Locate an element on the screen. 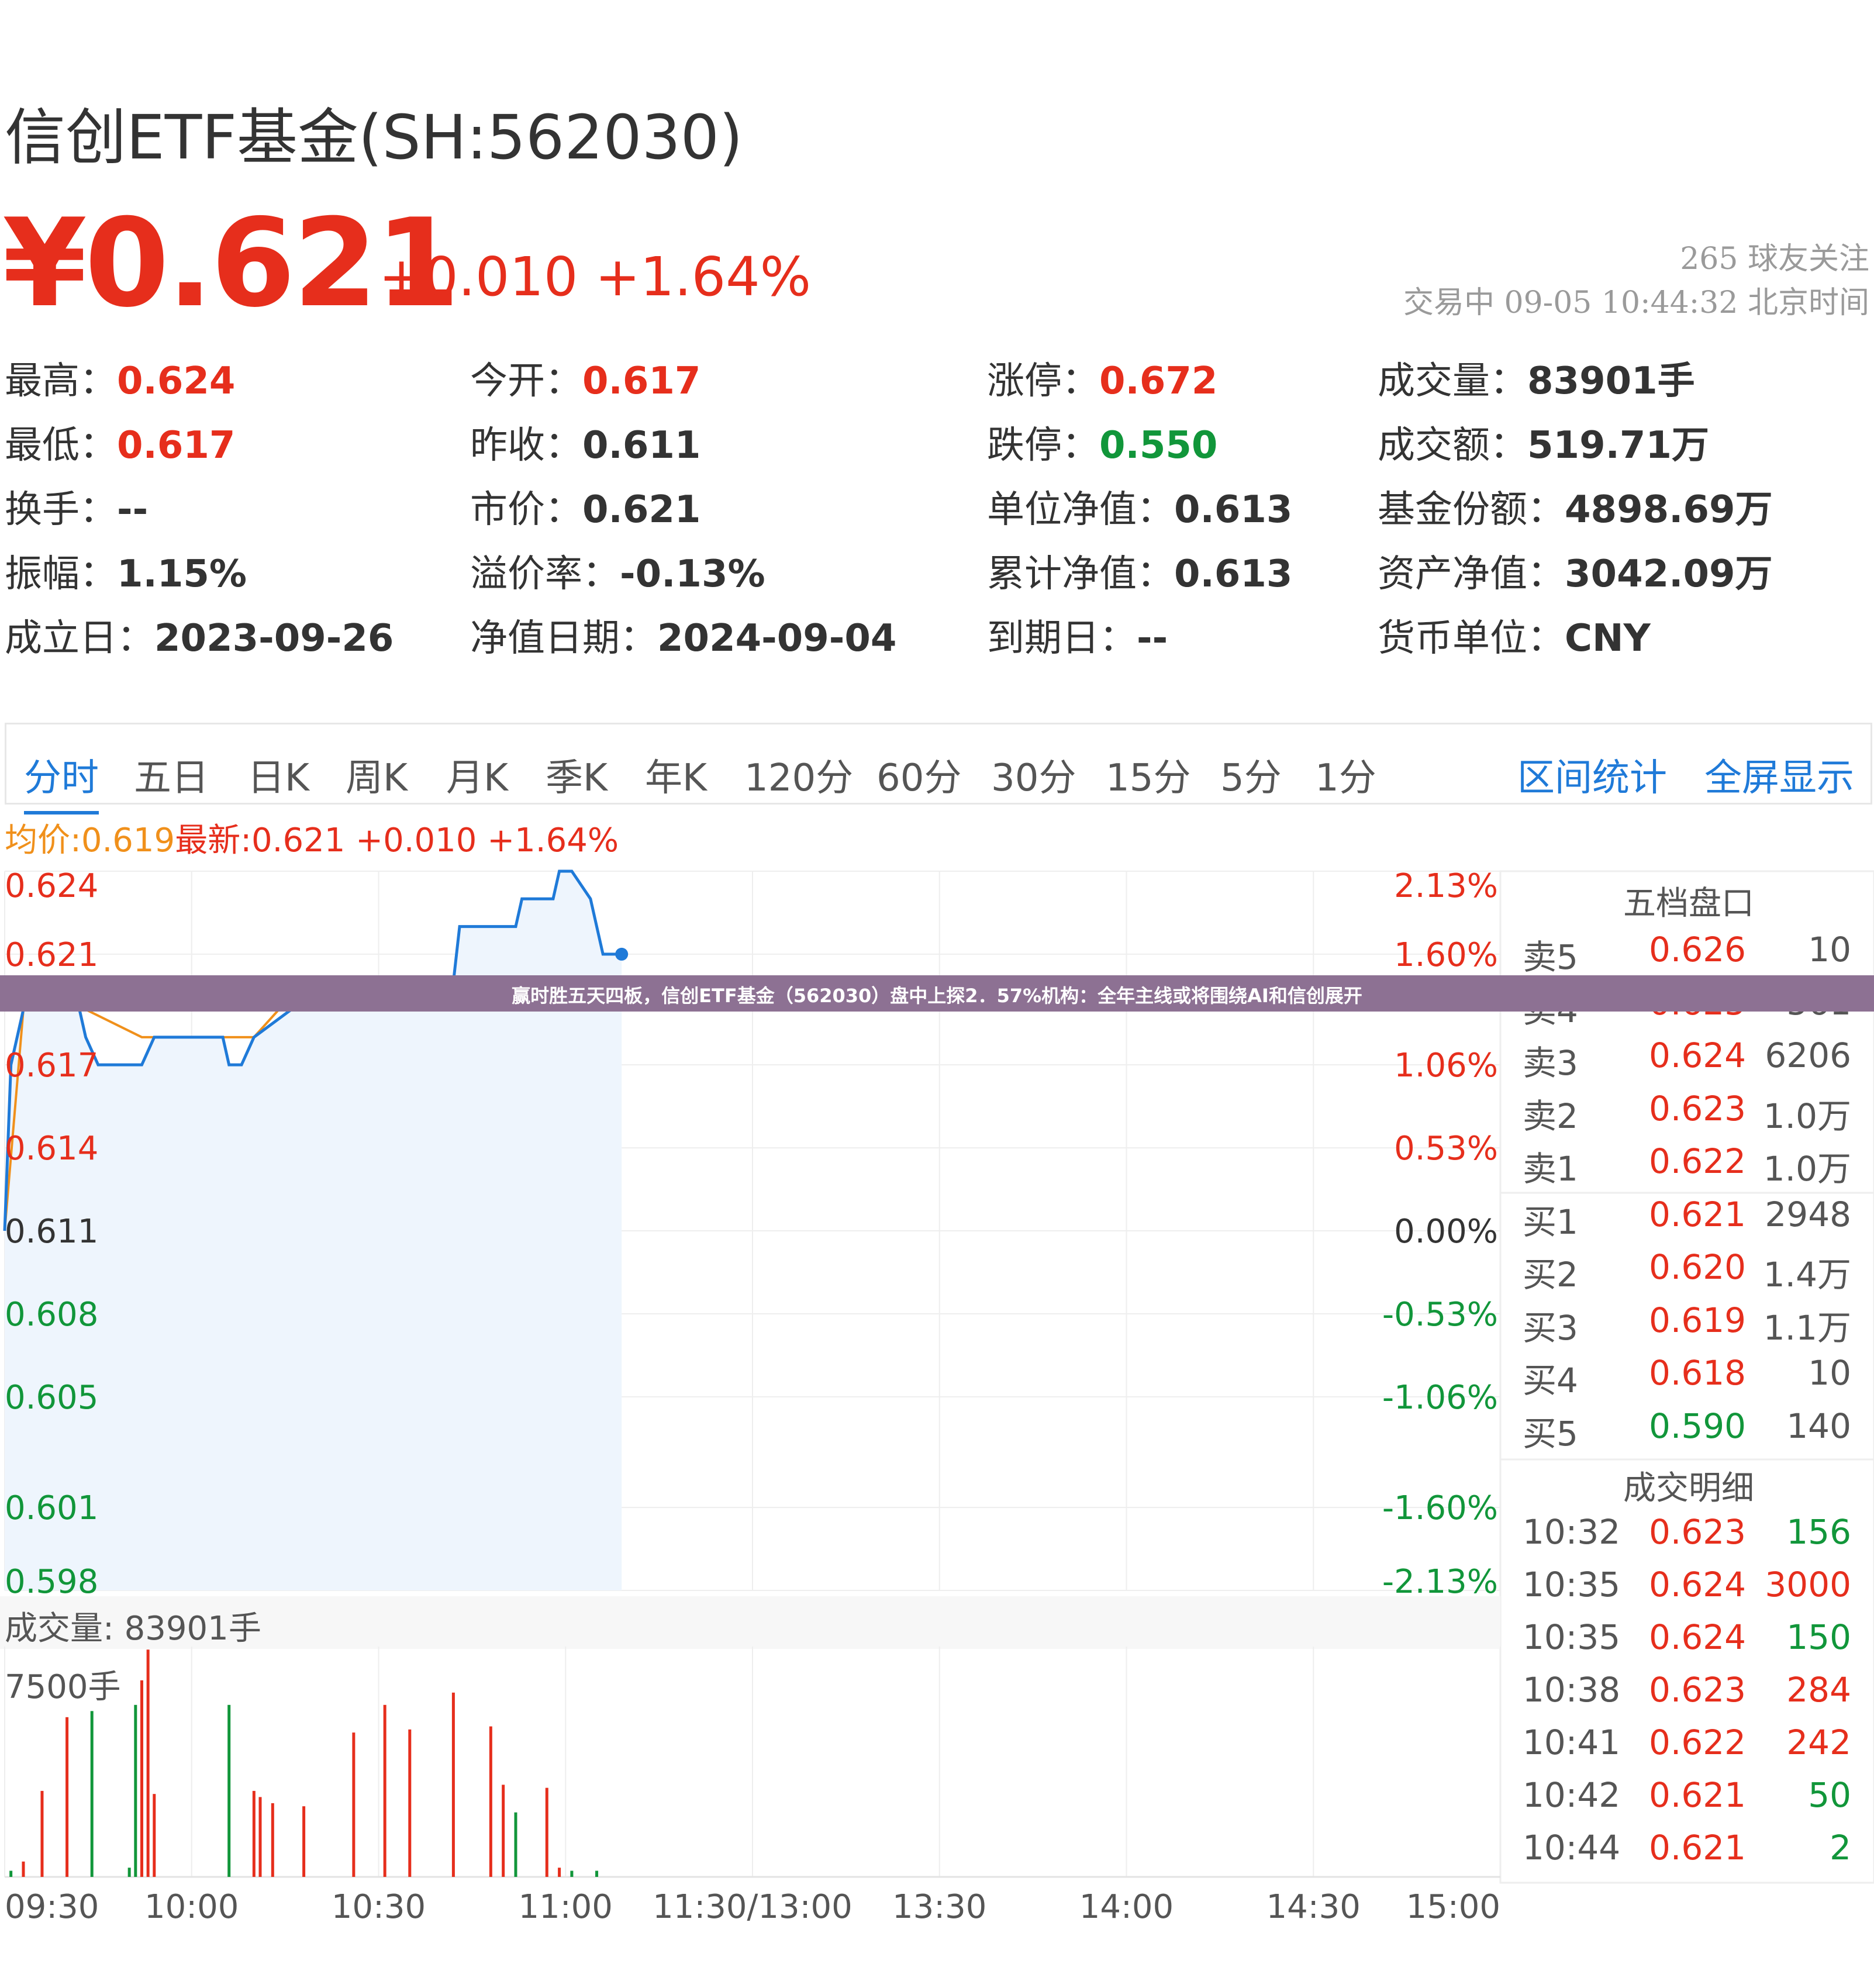 Image resolution: width=1874 pixels, height=1988 pixels. stat-label: 成交量： is located at coordinates (1453, 381).